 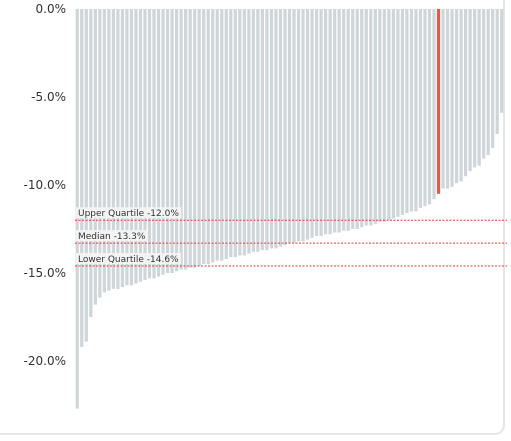 What do you see at coordinates (128, 260) in the screenshot?
I see `reference-line-label: Lower Quartile -14.6%` at bounding box center [128, 260].